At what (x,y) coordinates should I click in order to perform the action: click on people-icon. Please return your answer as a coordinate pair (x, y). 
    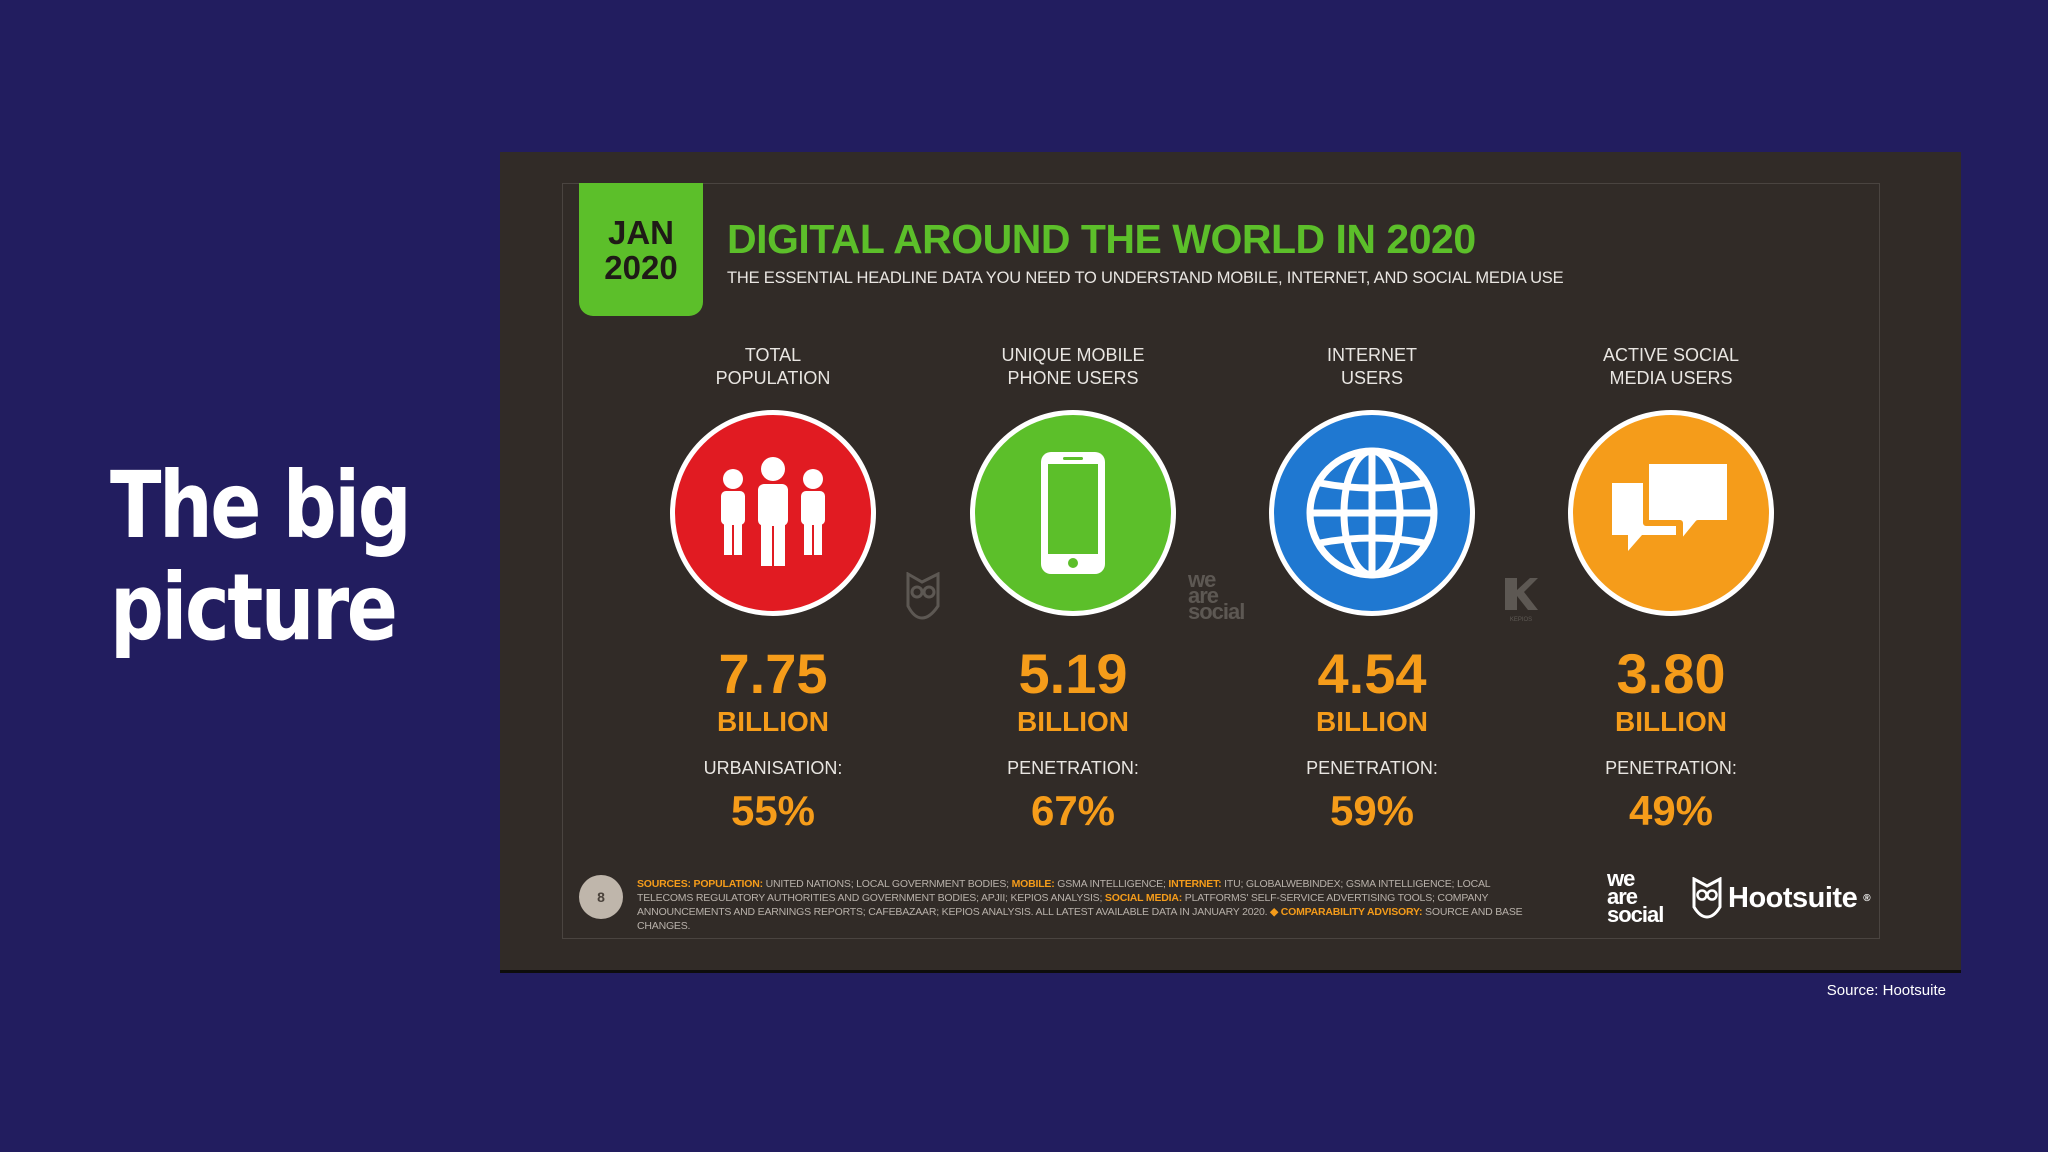
    Looking at the image, I should click on (773, 511).